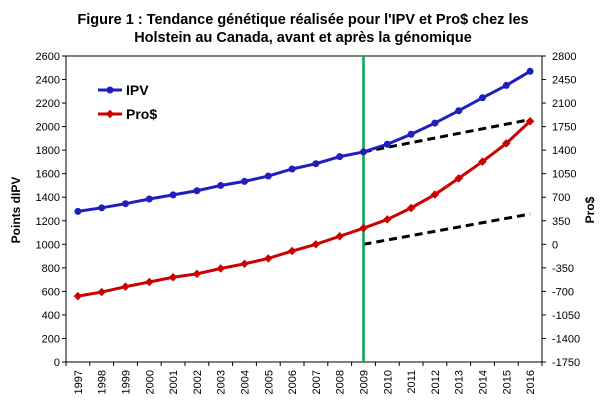 The width and height of the screenshot is (606, 409). What do you see at coordinates (51, 316) in the screenshot?
I see `left-tick-label: 400` at bounding box center [51, 316].